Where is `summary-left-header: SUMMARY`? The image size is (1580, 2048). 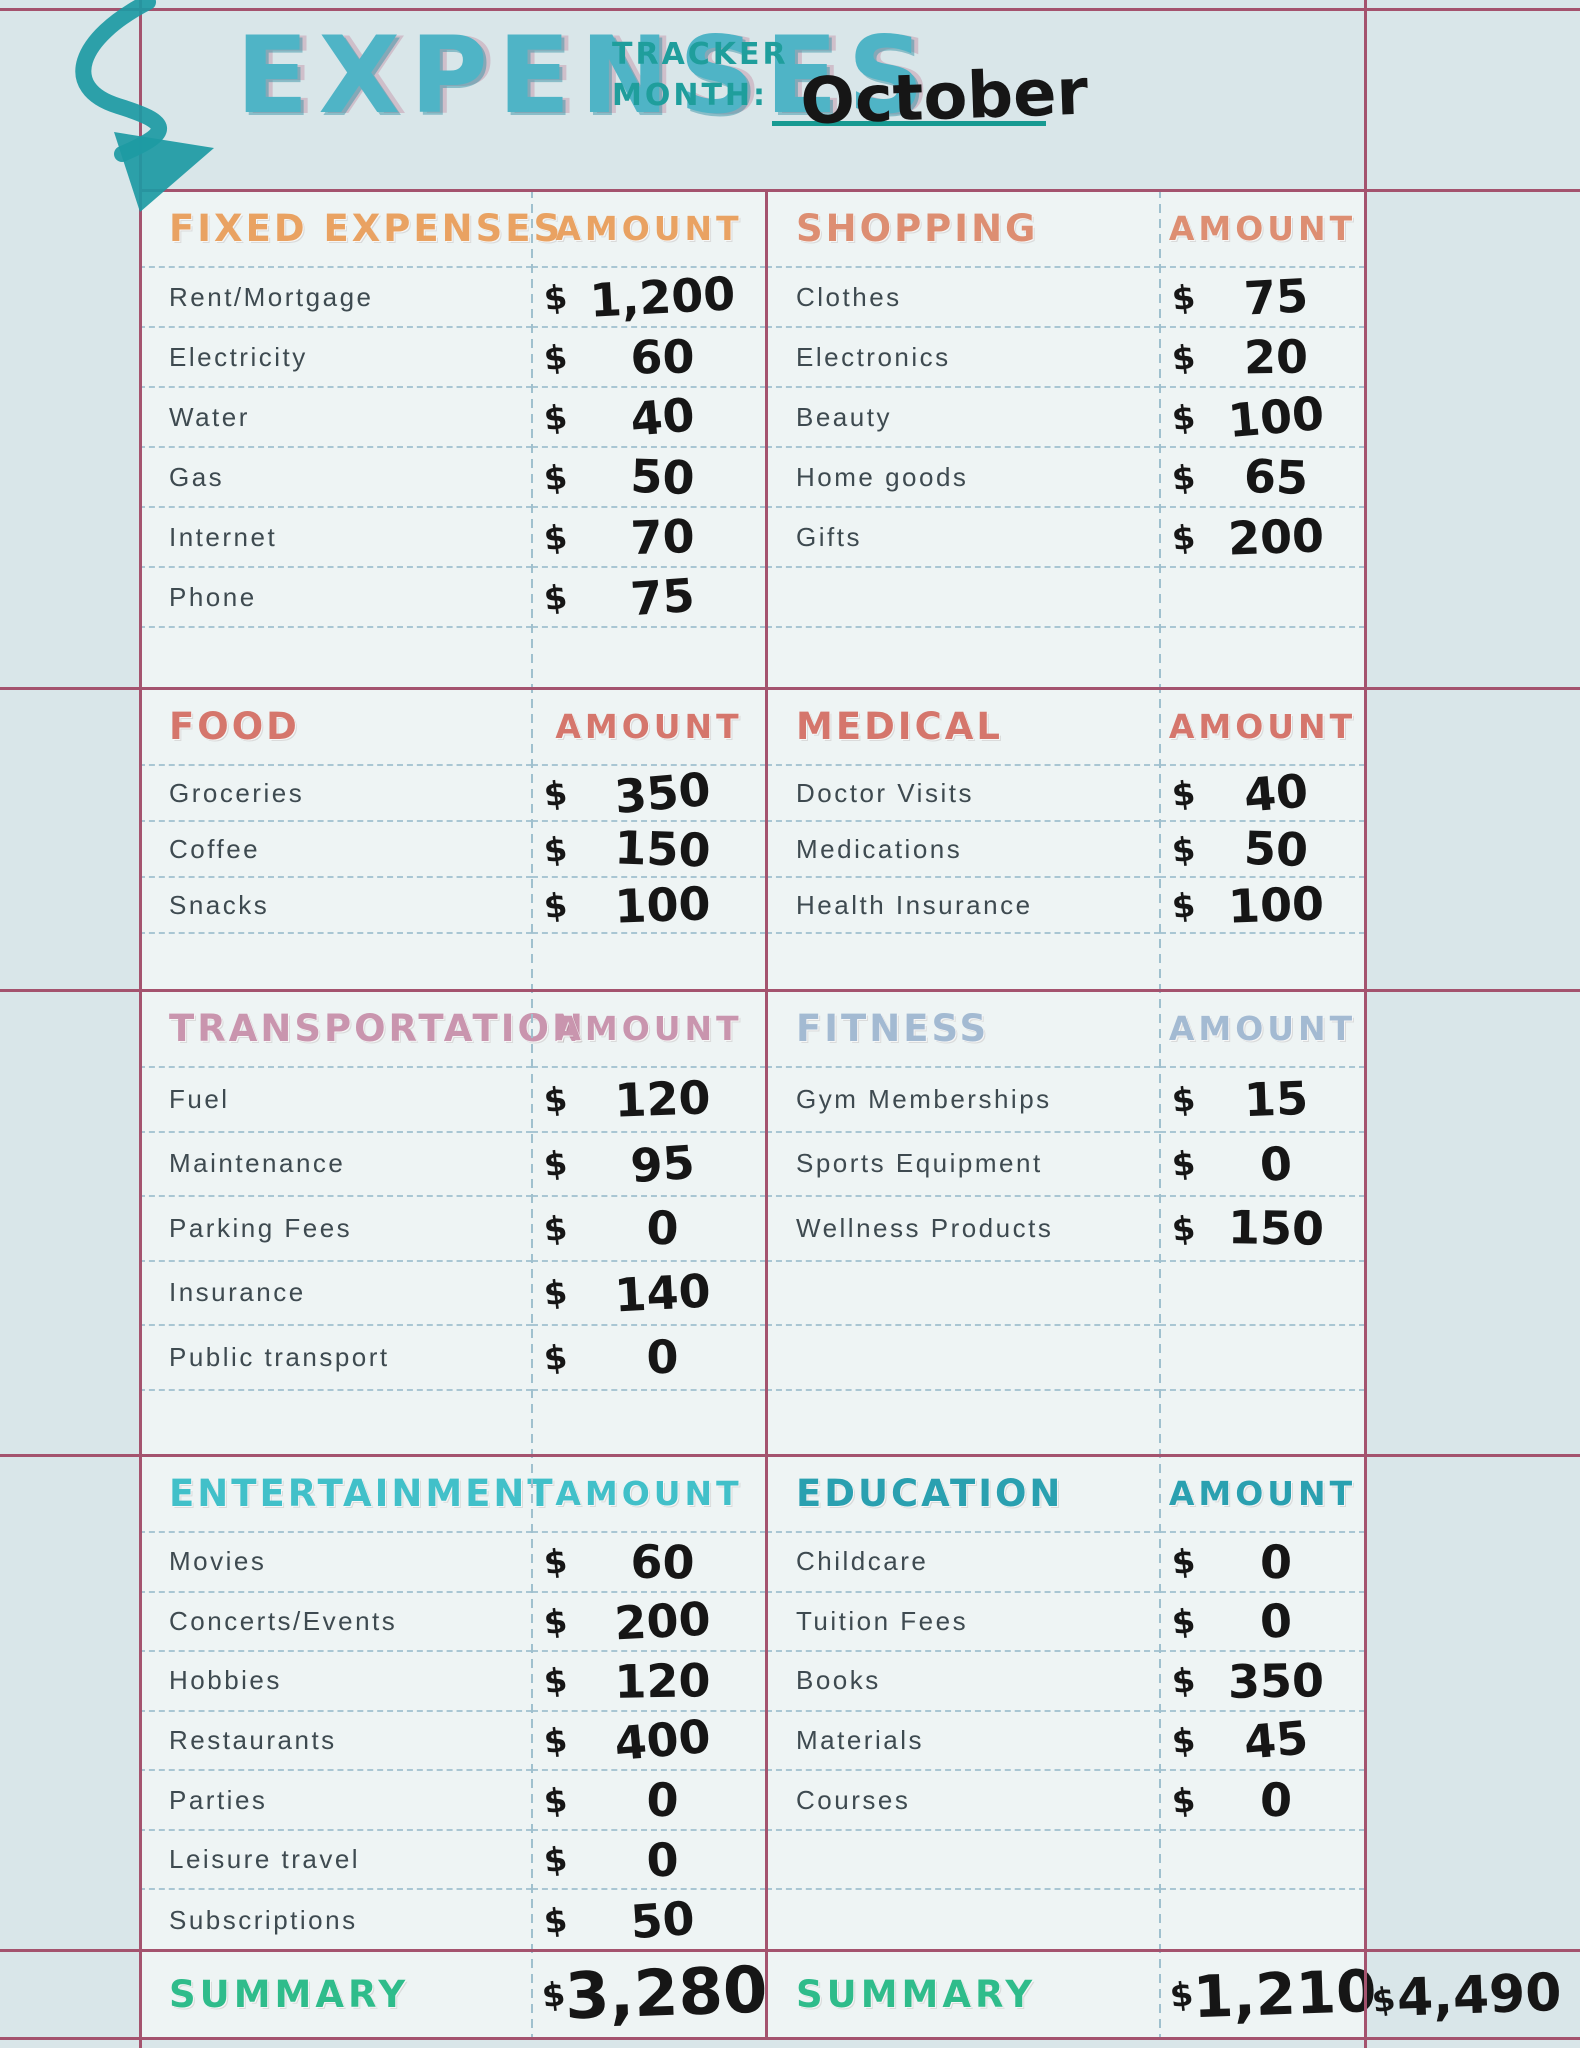 summary-left-header: SUMMARY is located at coordinates (335, 1994).